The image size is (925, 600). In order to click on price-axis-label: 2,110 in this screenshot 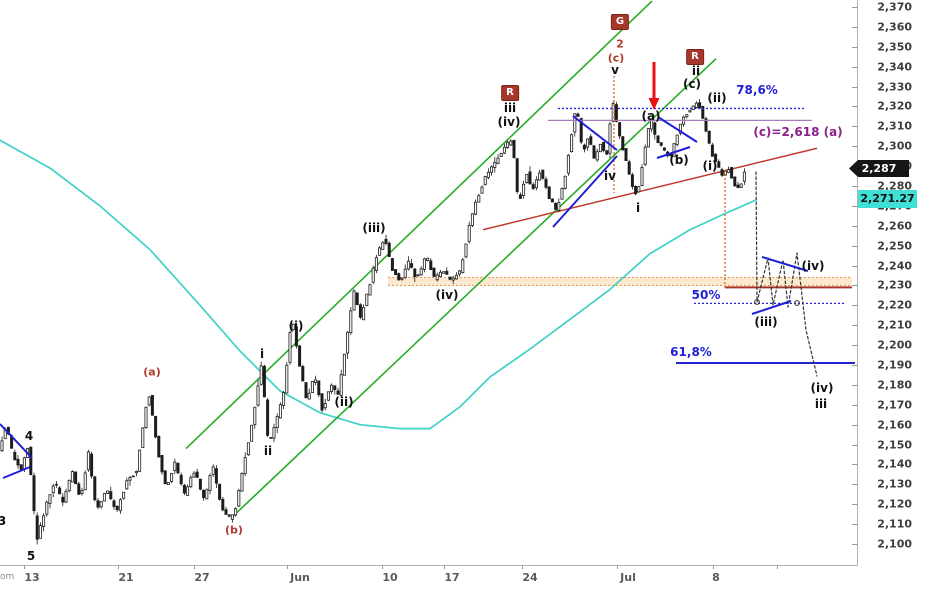, I will do `click(894, 524)`.